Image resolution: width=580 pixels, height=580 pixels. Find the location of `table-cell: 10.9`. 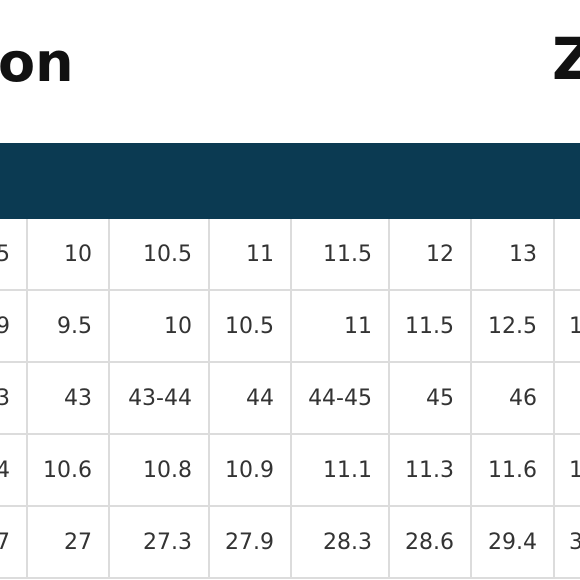

table-cell: 10.9 is located at coordinates (251, 471).